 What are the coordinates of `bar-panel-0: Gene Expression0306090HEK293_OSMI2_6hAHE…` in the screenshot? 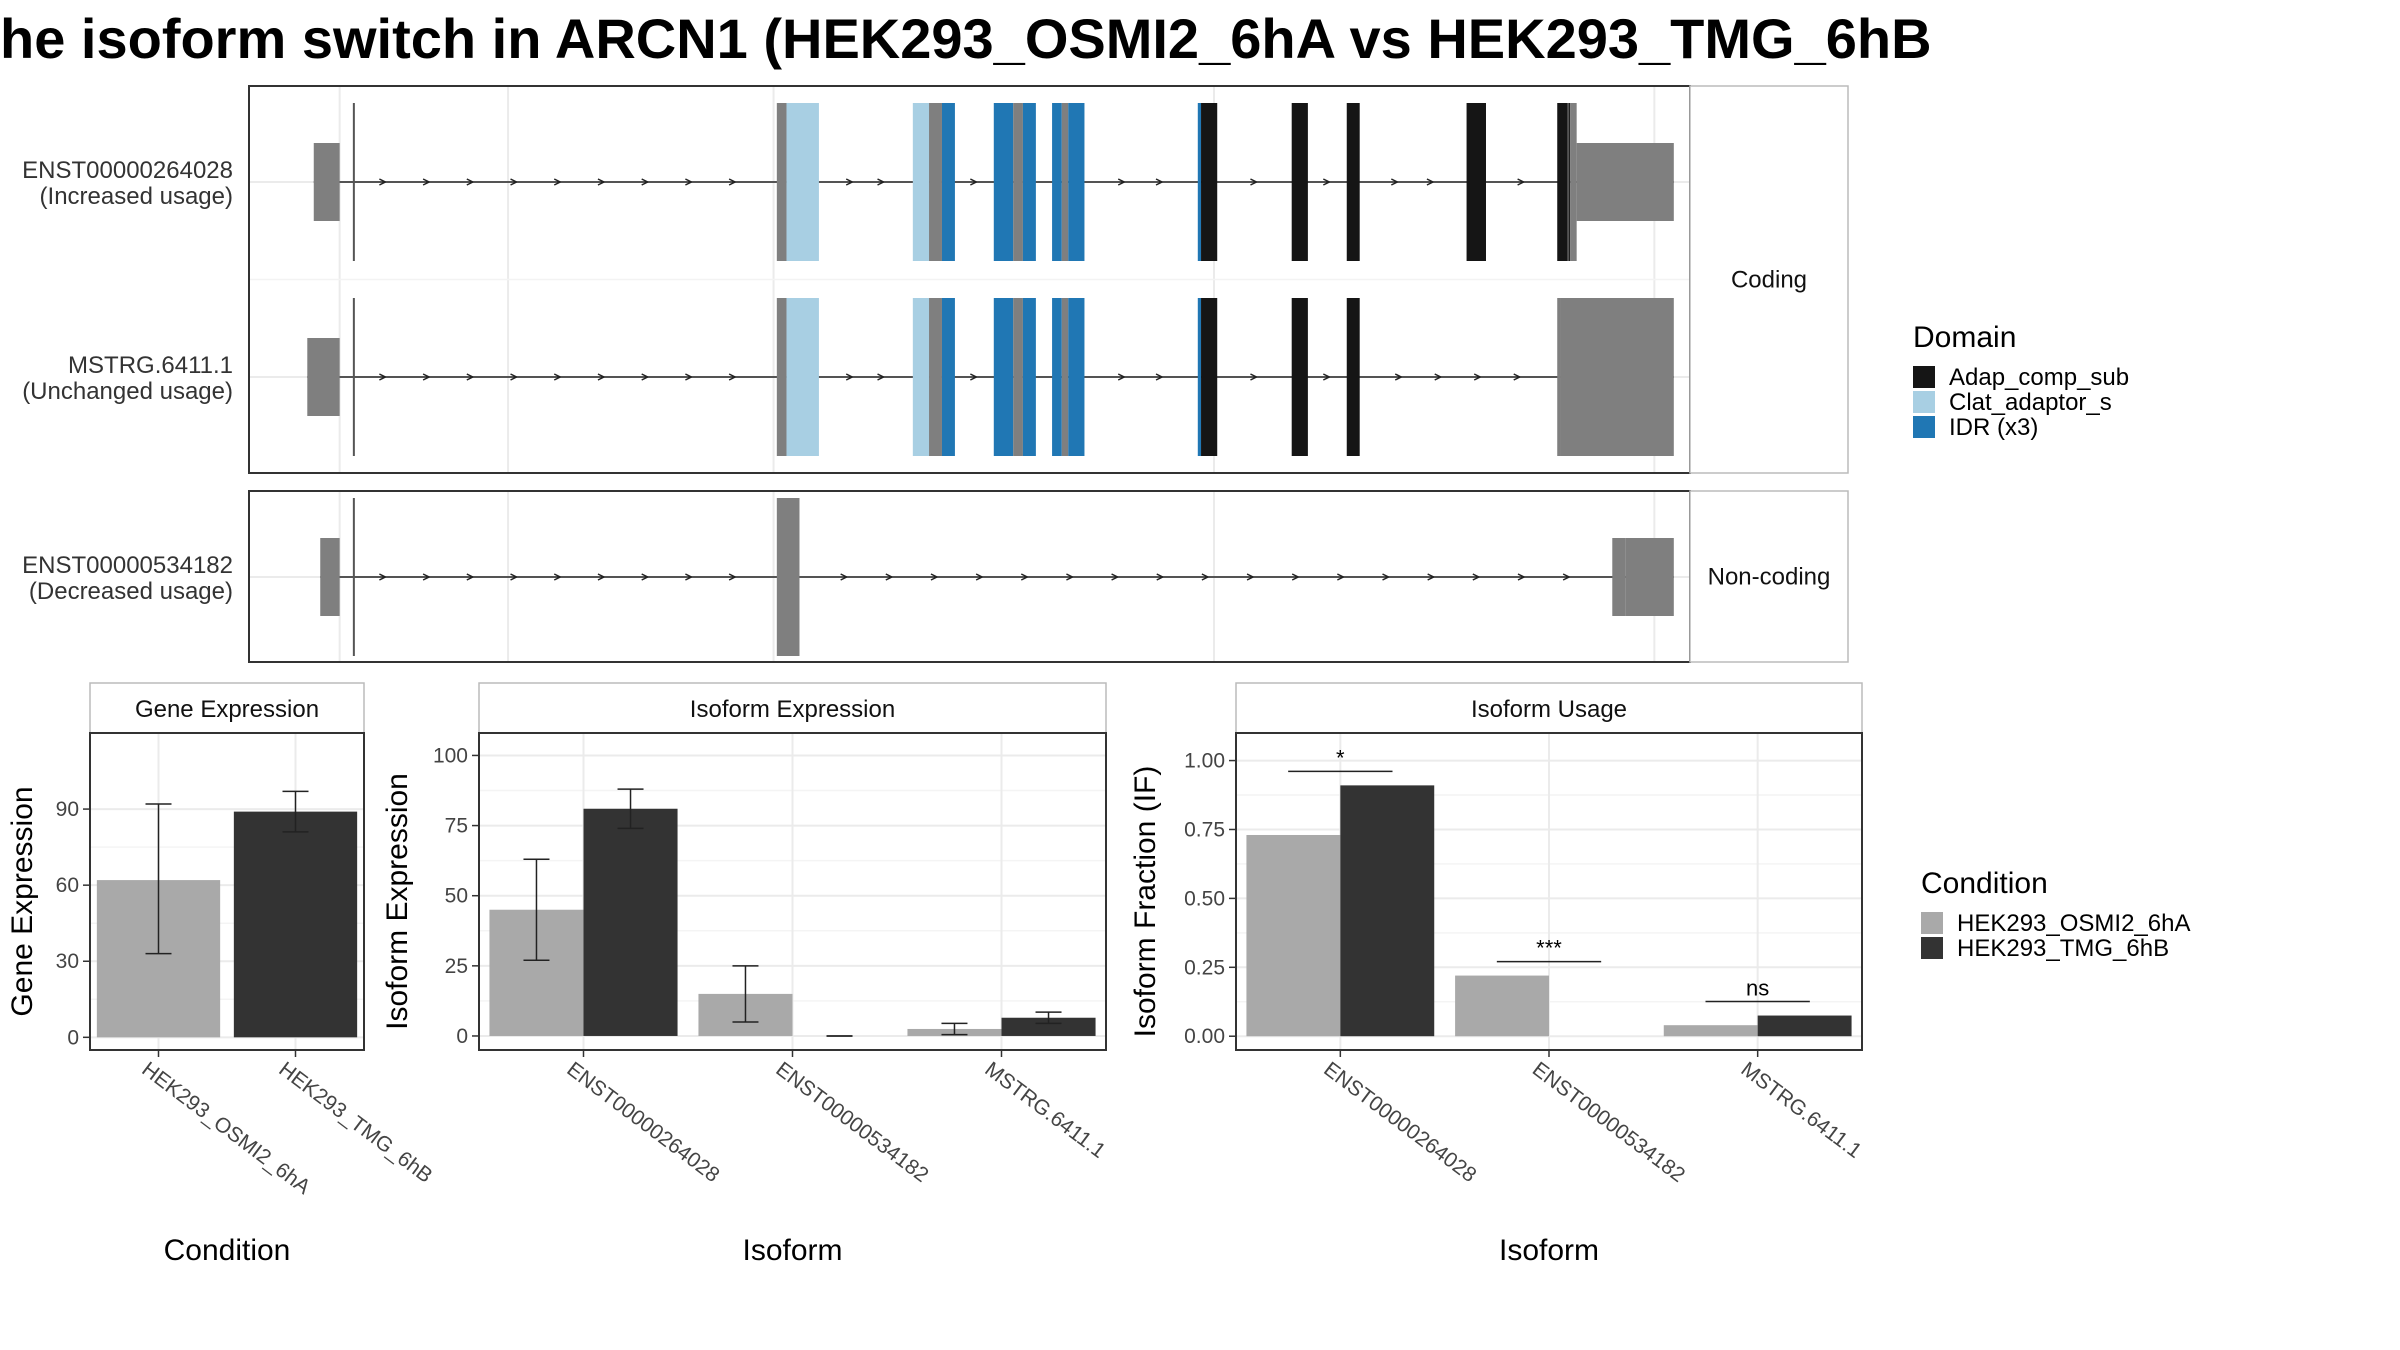 It's located at (221, 974).